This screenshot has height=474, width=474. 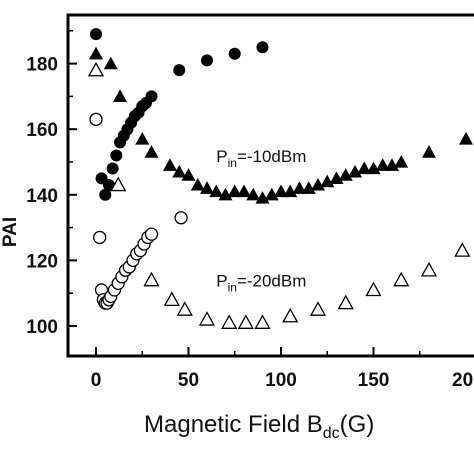 I want to click on x-tick-label: 100, so click(x=281, y=380).